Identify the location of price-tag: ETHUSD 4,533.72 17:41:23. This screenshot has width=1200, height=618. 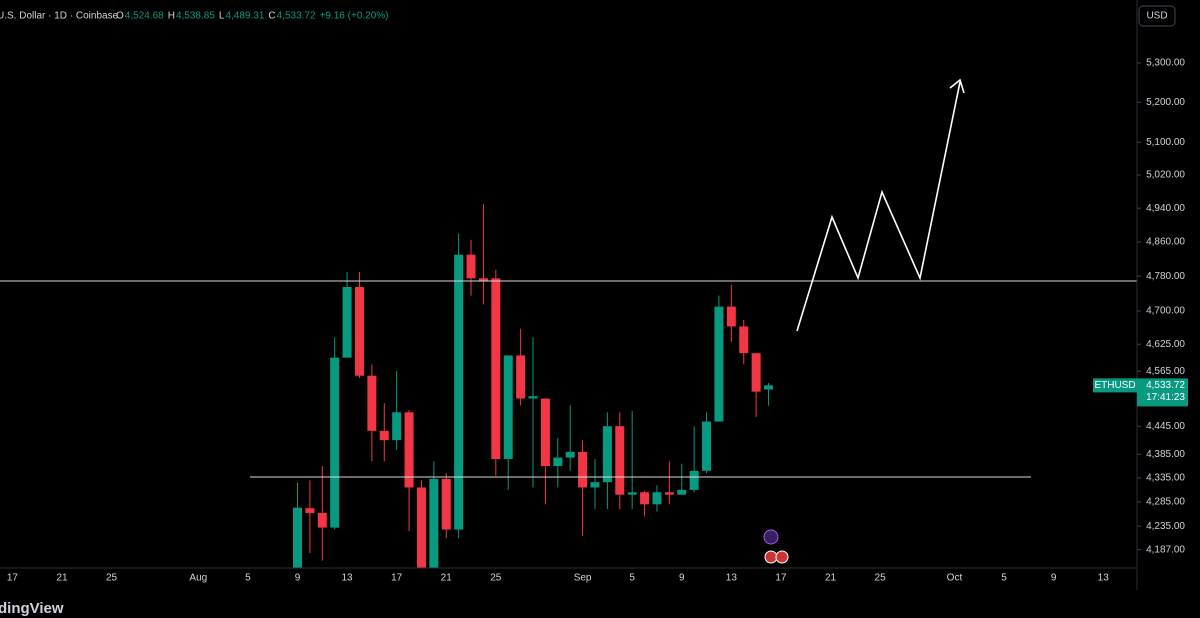
(1140, 392).